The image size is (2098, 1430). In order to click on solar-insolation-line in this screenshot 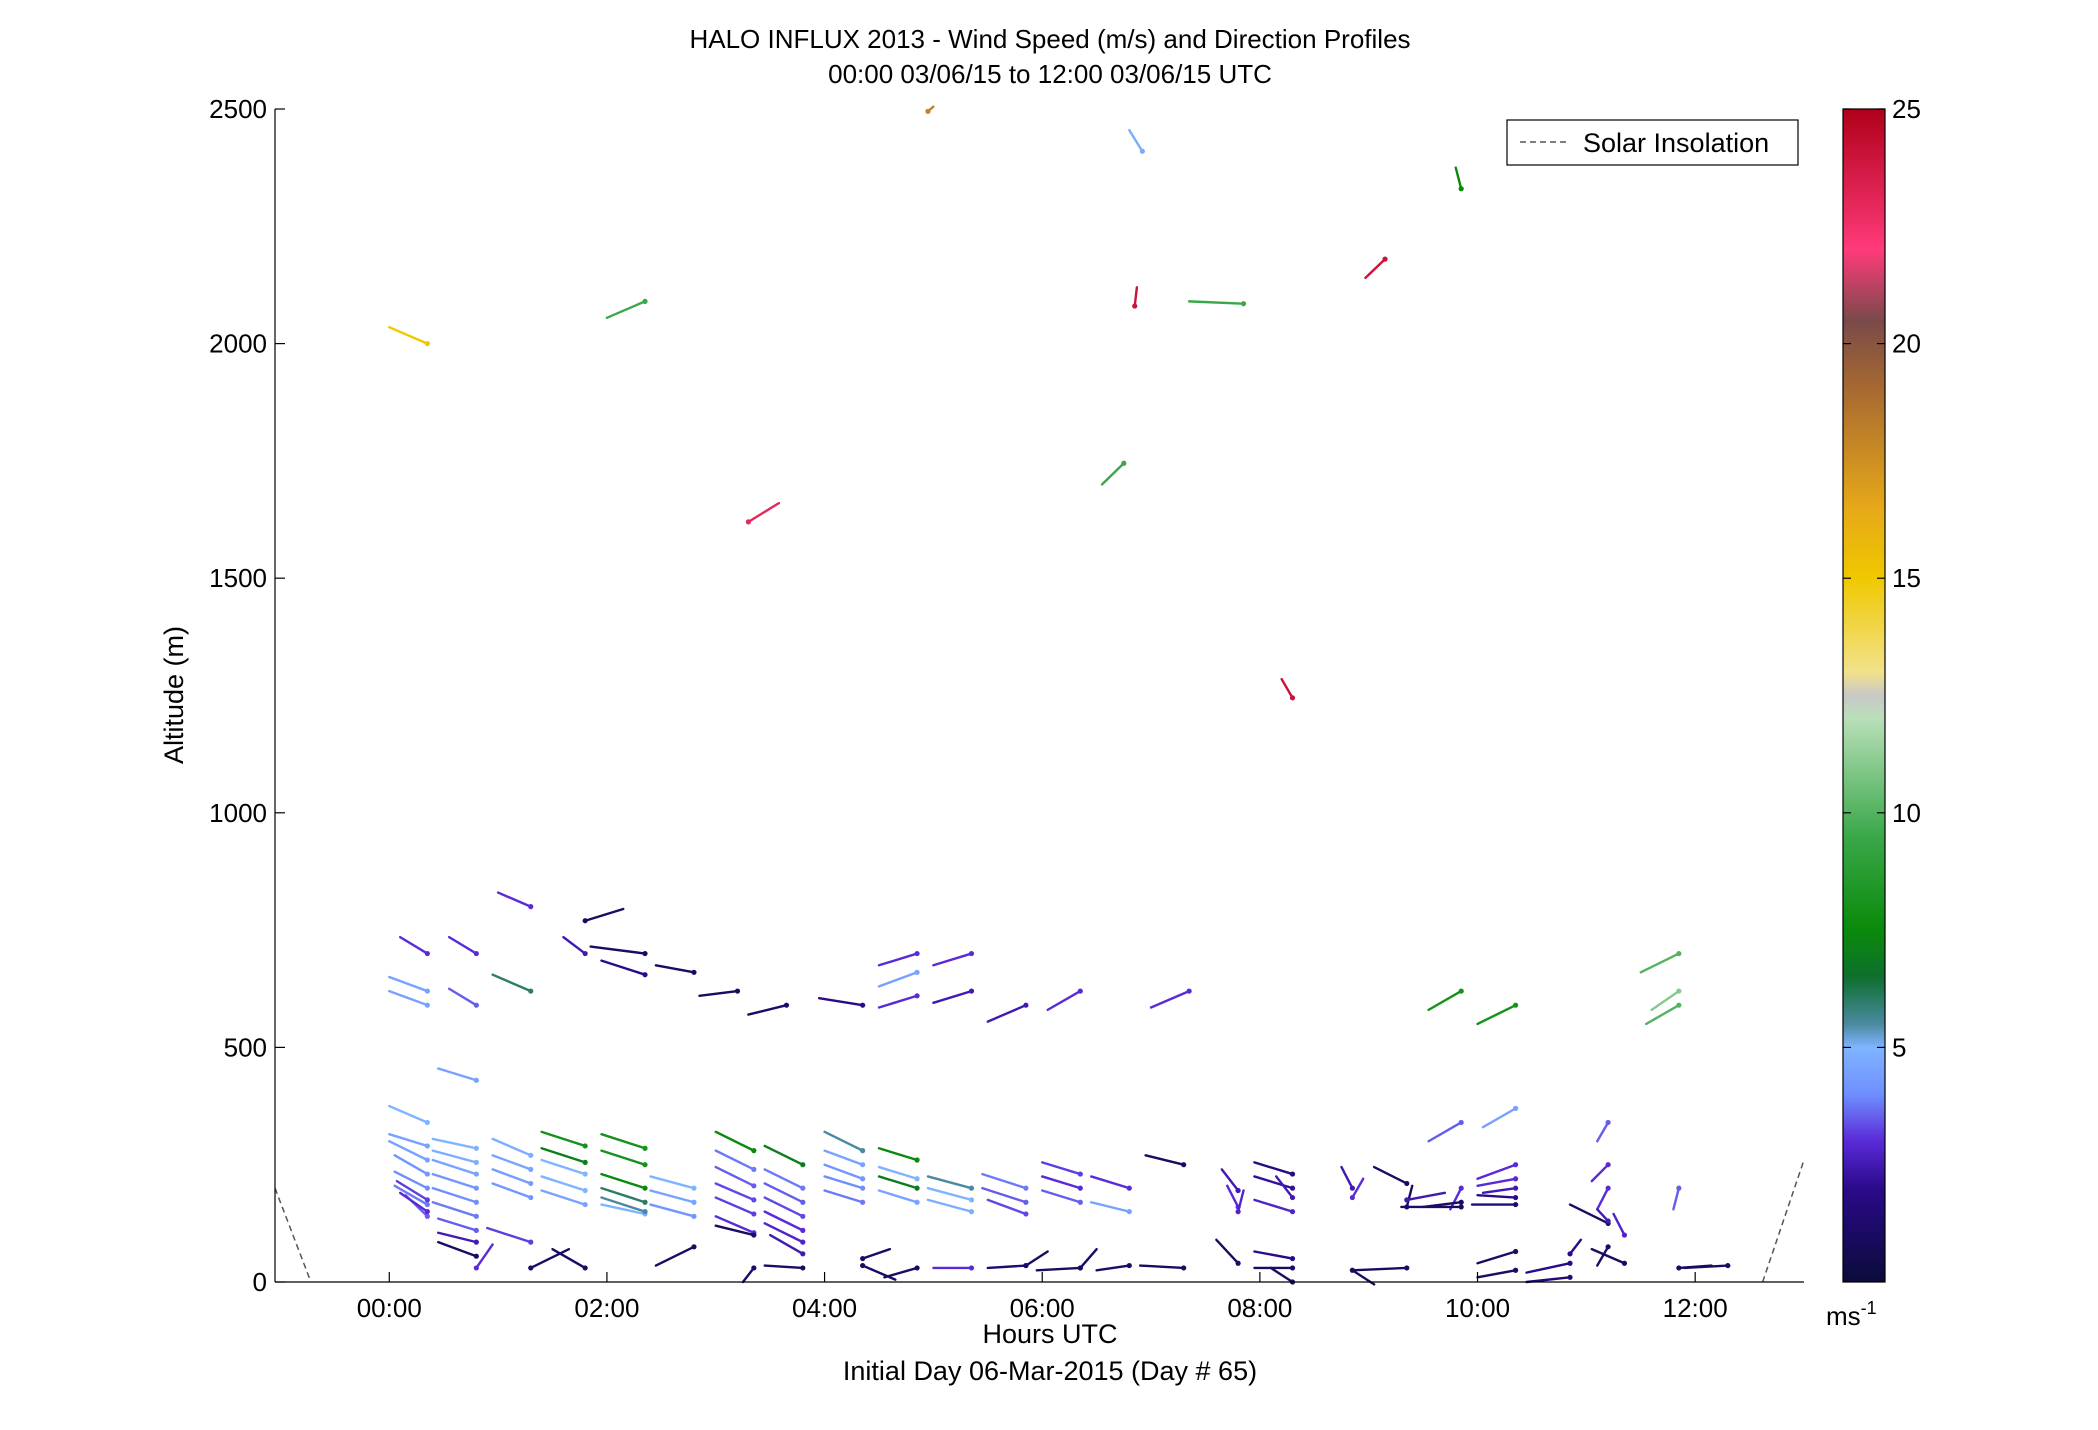, I will do `click(1783, 1221)`.